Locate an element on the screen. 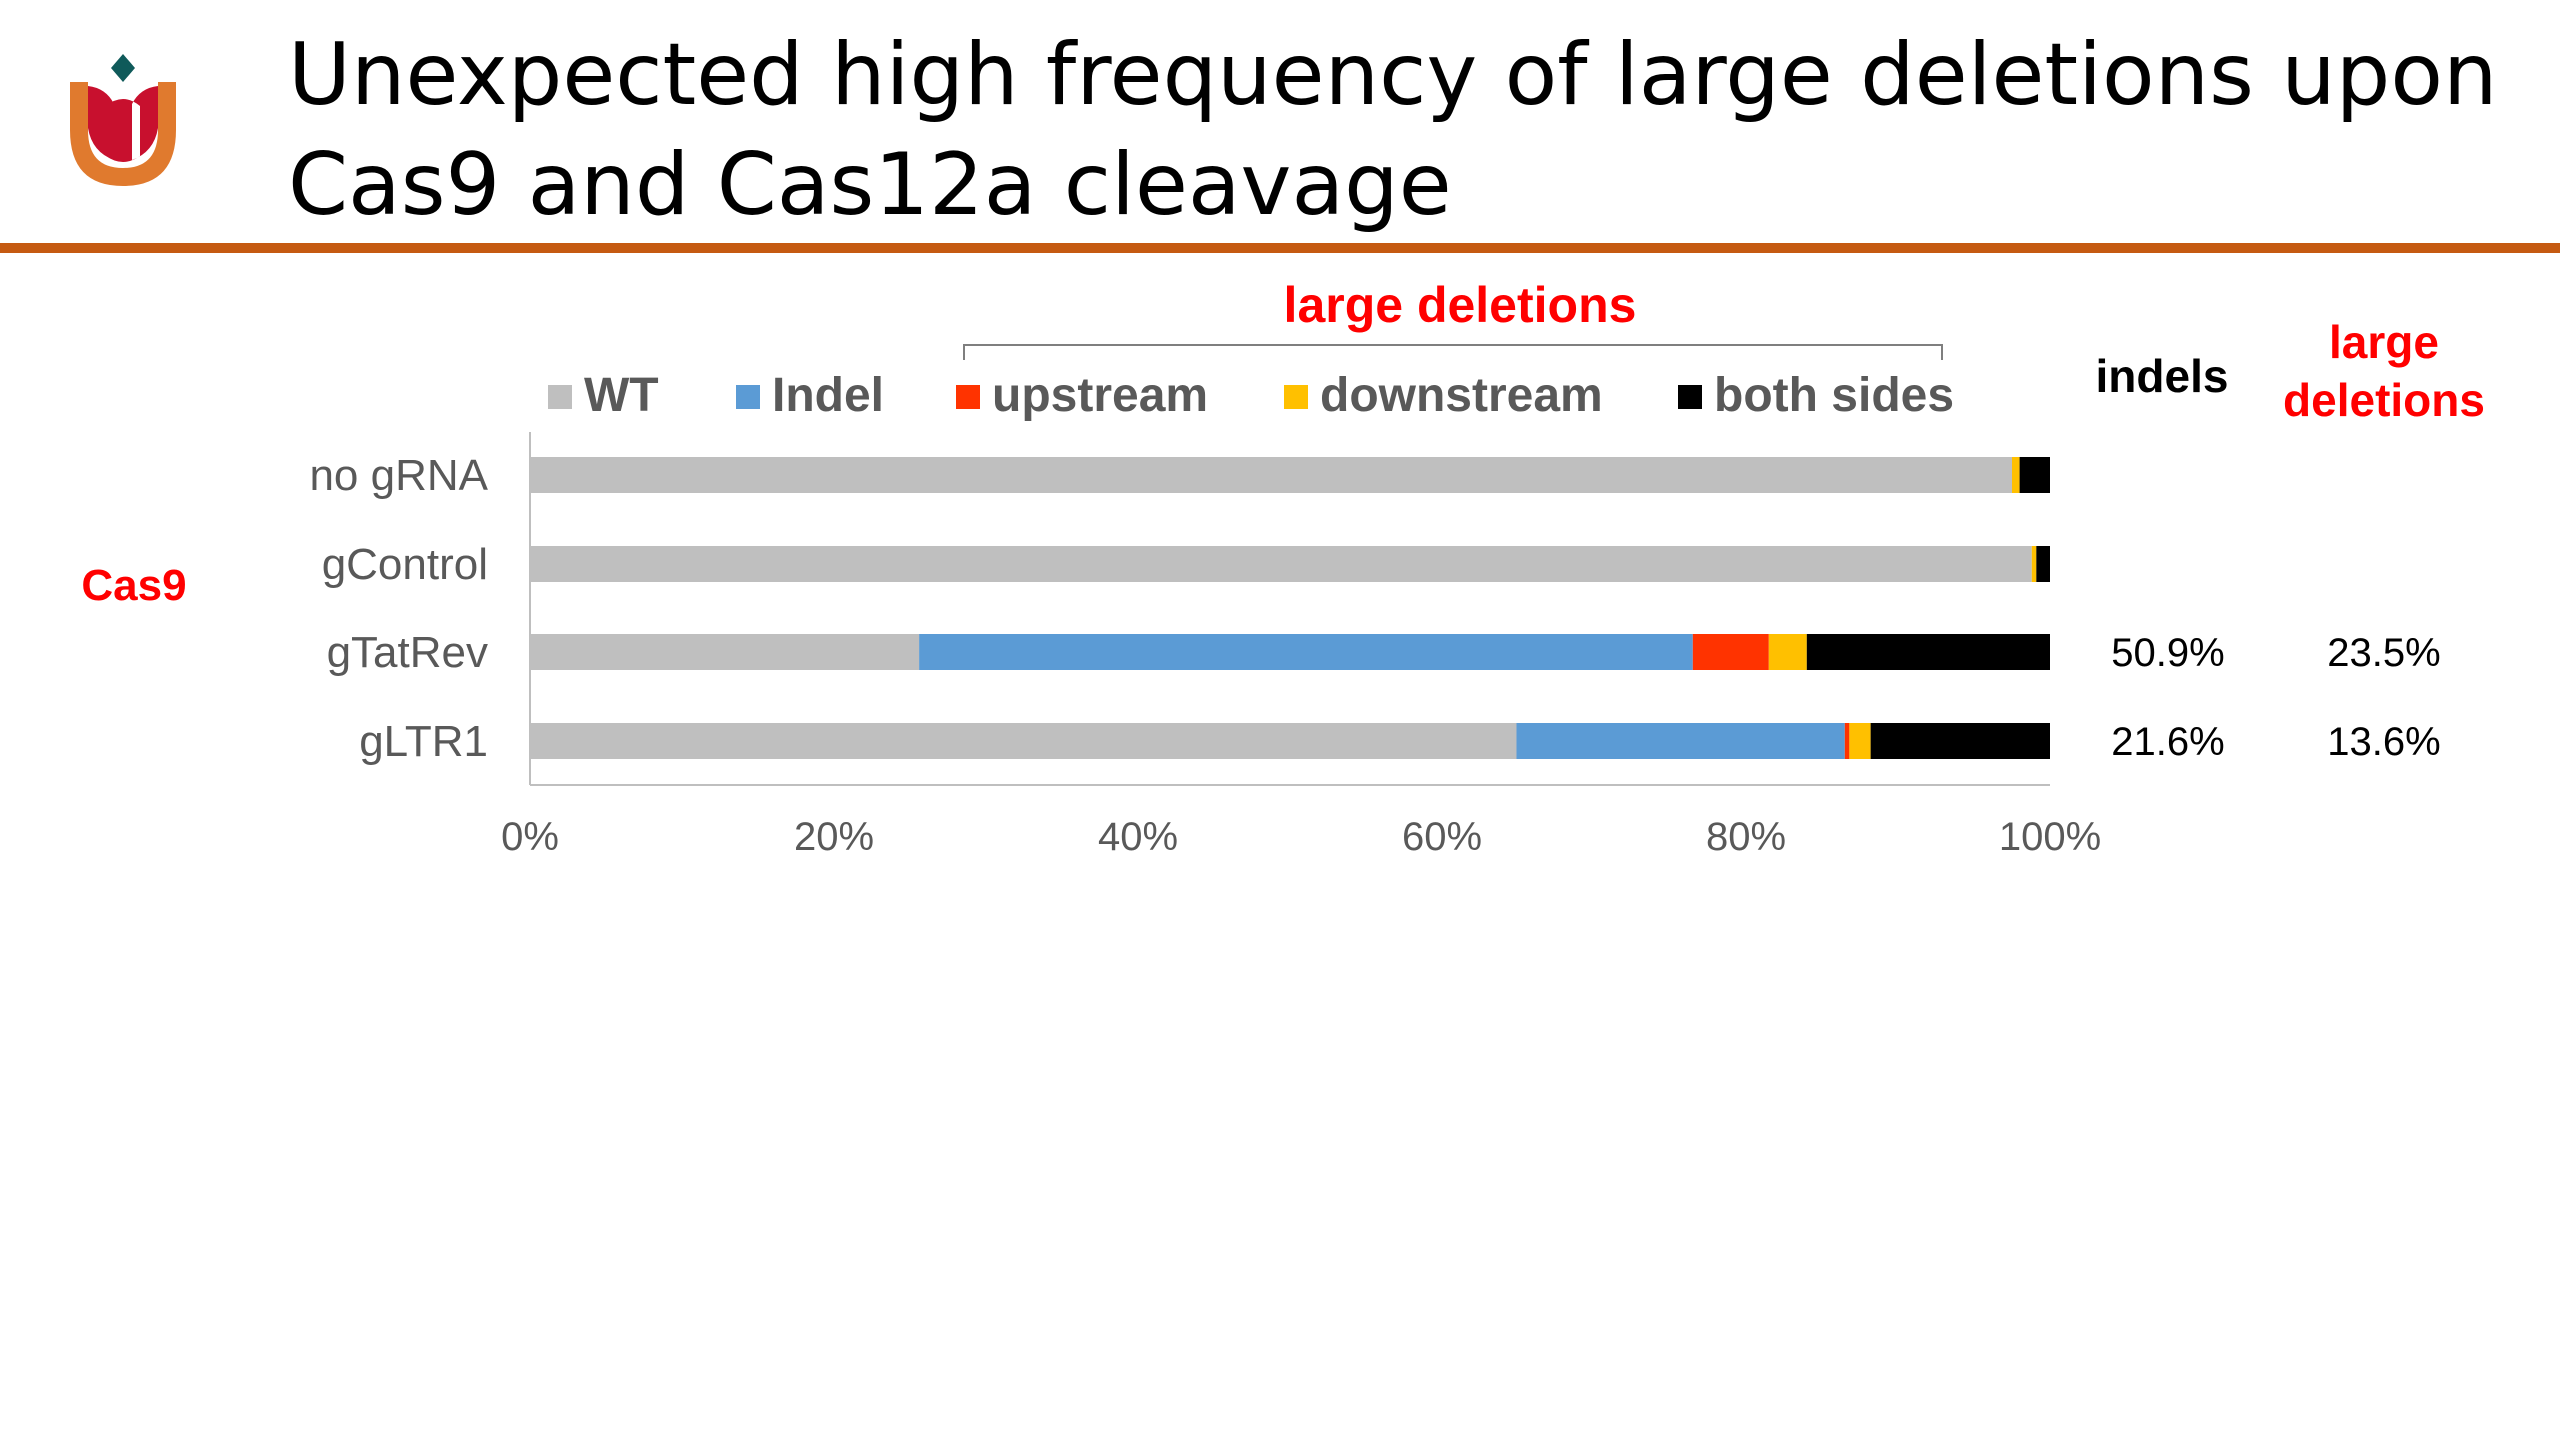  bar-gtatrev-upstream is located at coordinates (1730, 652).